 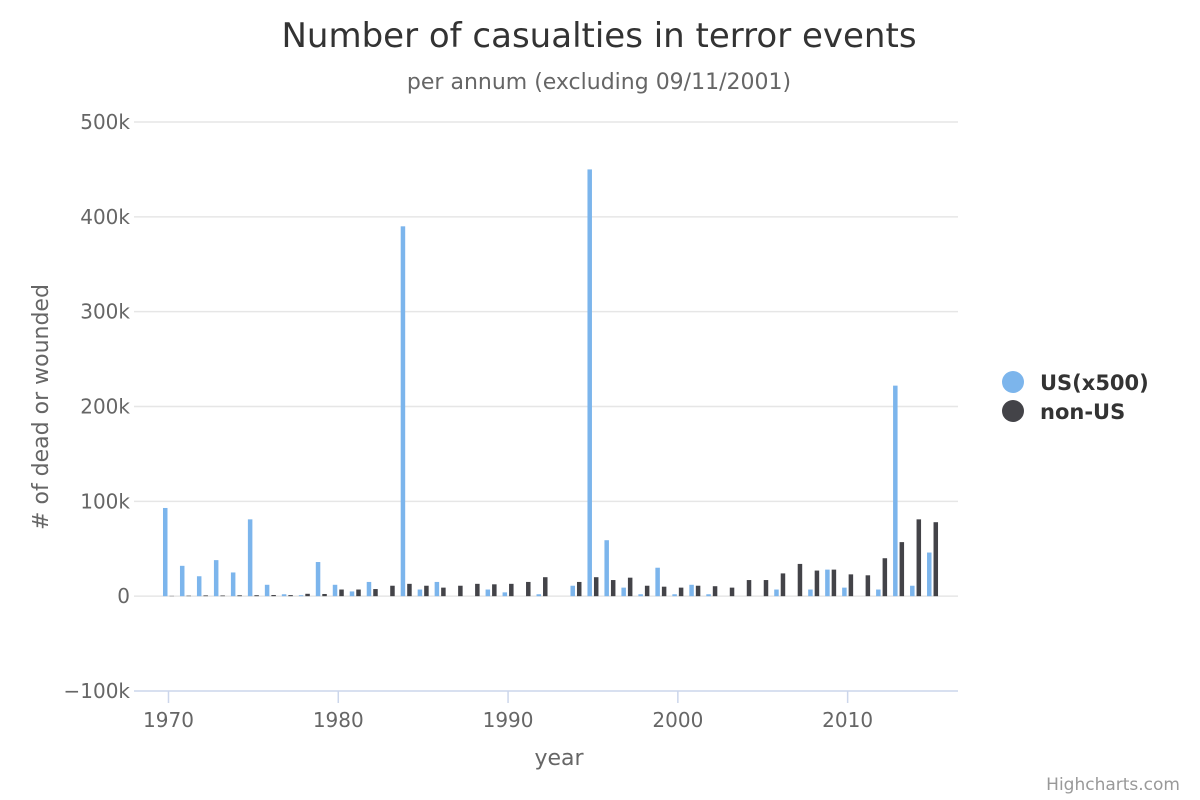 What do you see at coordinates (1075, 383) in the screenshot?
I see `legend-item-us: US(x500)` at bounding box center [1075, 383].